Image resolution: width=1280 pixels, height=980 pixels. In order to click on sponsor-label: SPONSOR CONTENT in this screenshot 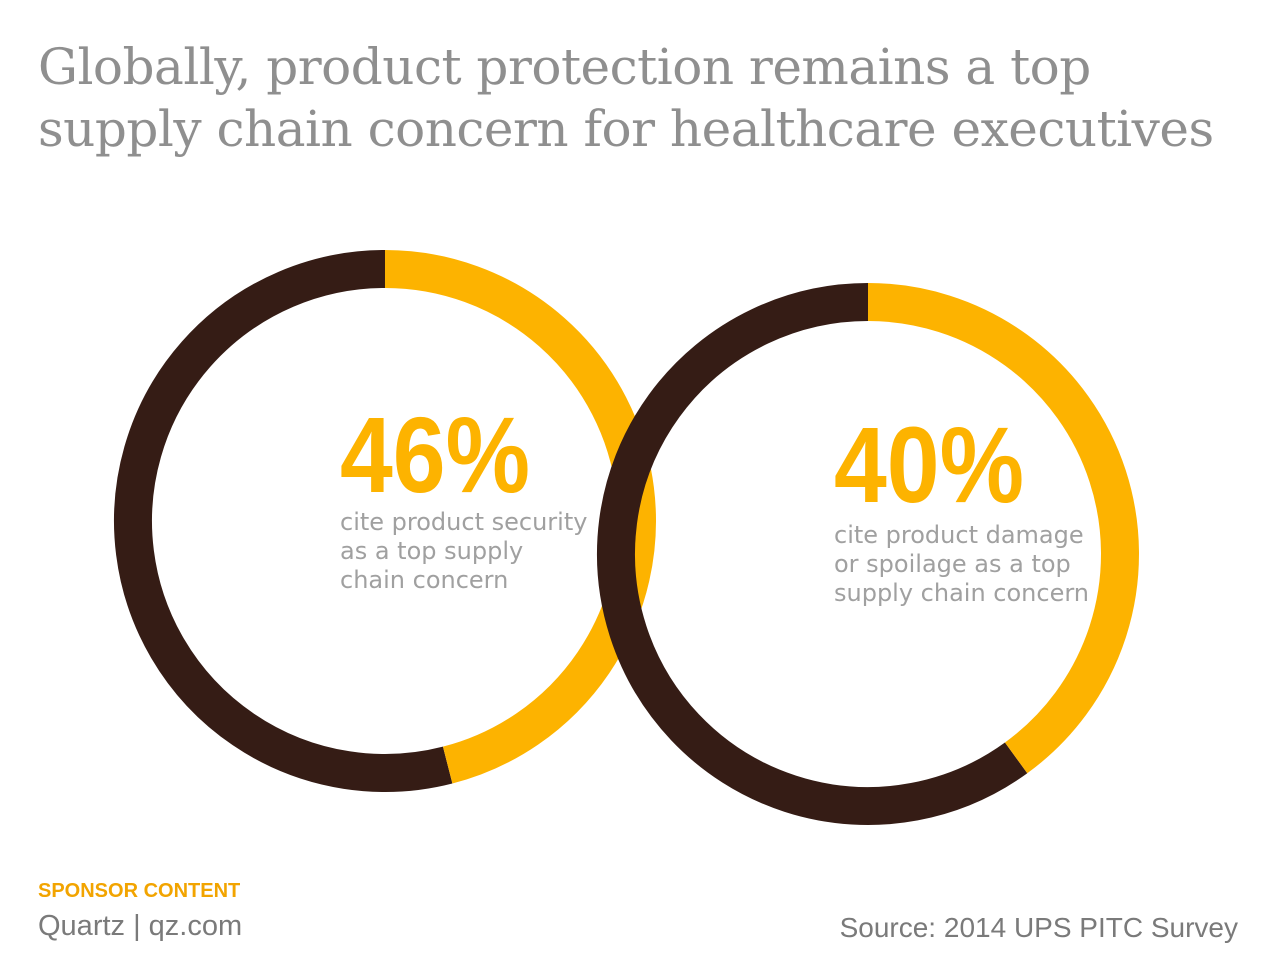, I will do `click(139, 891)`.